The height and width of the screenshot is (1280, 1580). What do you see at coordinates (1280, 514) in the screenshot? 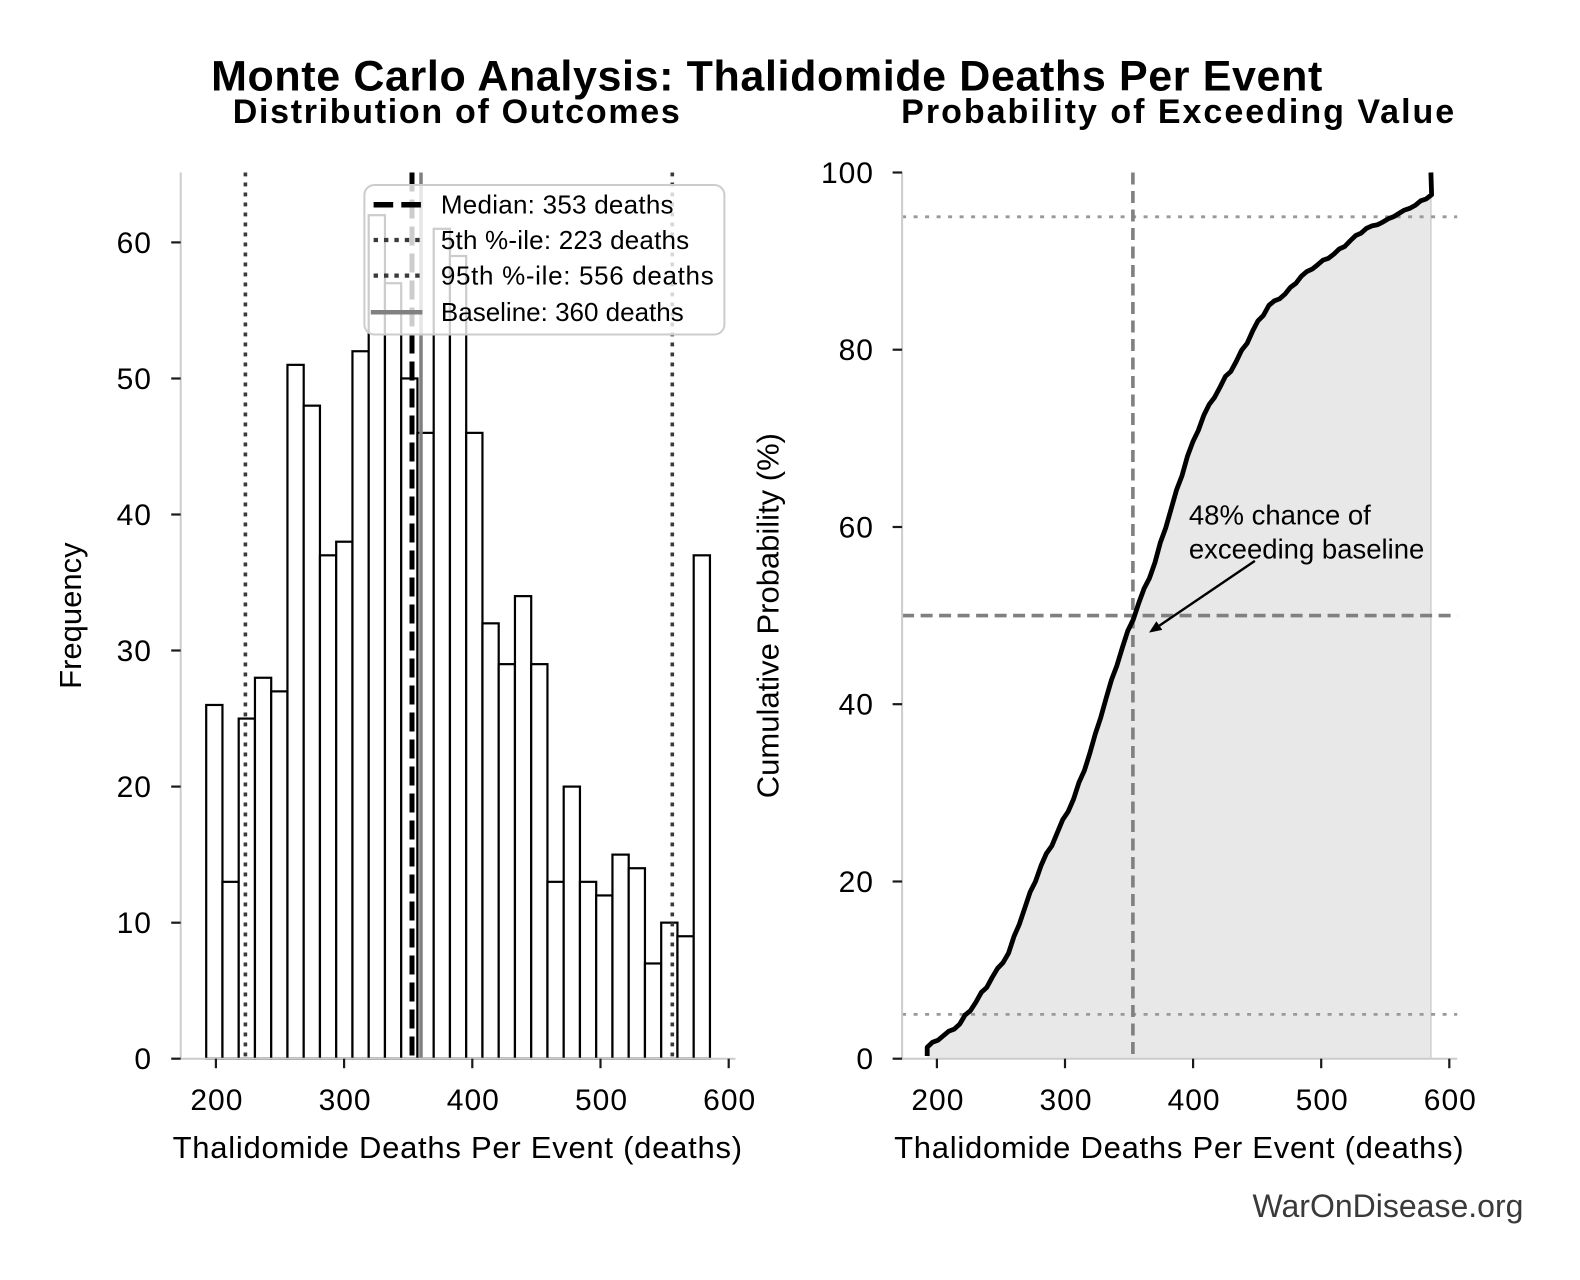
I see `svg-text: 48% chance of` at bounding box center [1280, 514].